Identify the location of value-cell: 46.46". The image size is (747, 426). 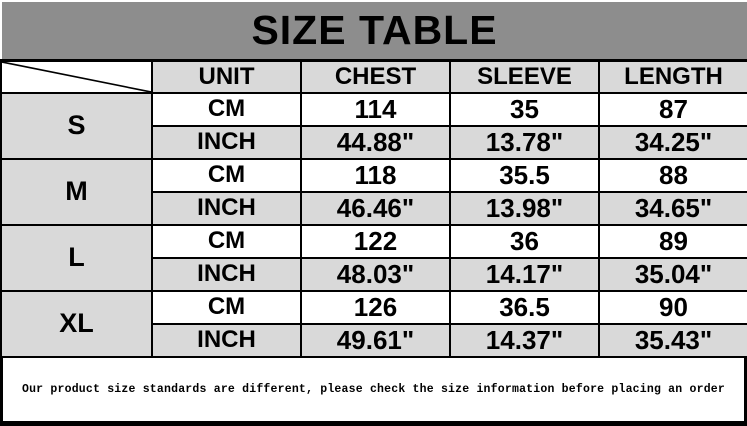
(375, 208).